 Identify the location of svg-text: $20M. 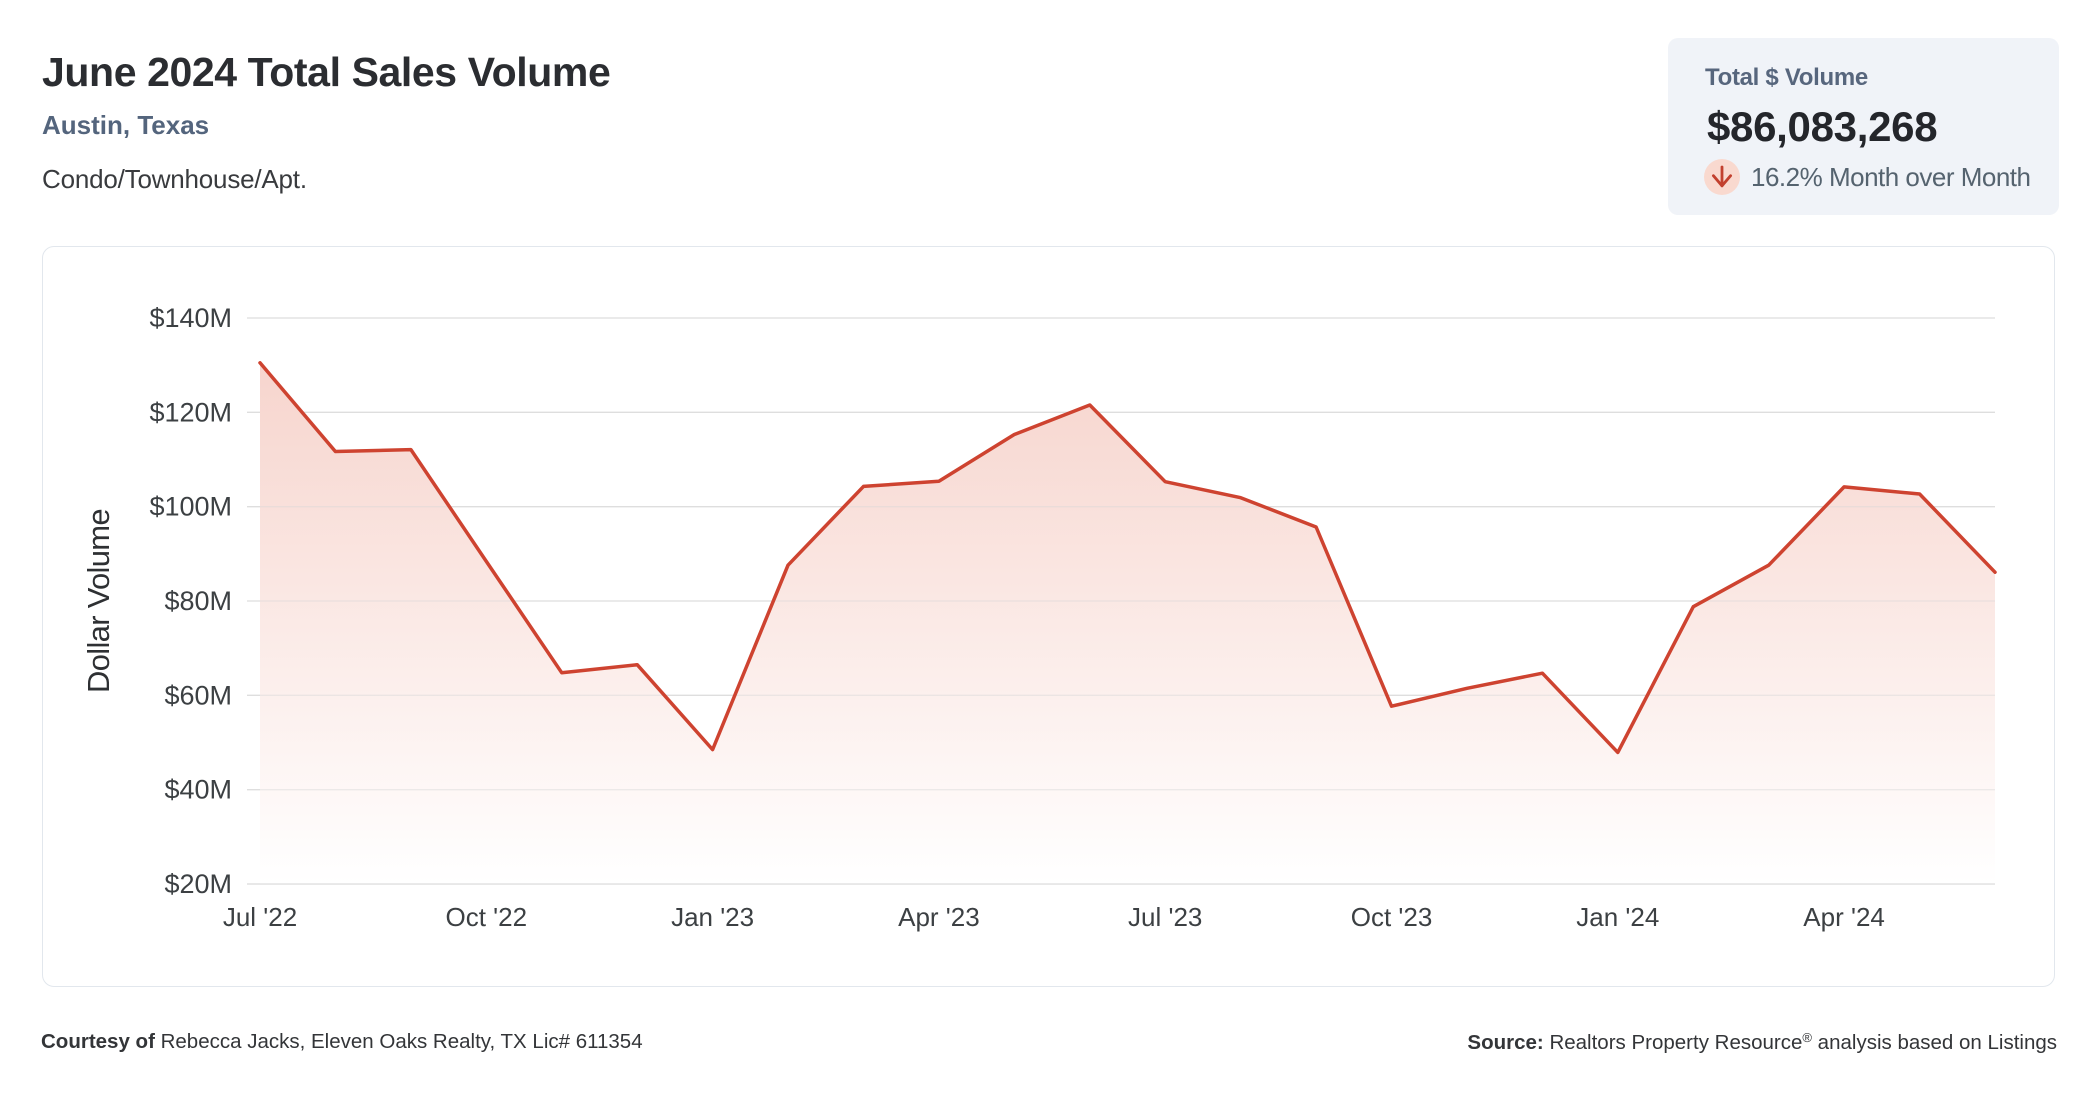
(198, 884).